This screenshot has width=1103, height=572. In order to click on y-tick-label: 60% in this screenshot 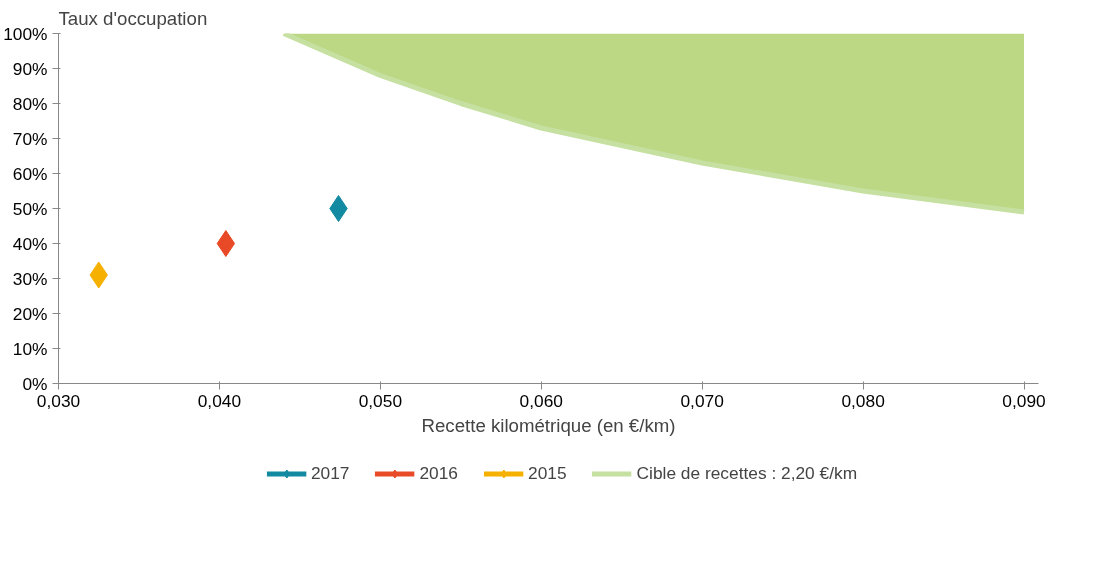, I will do `click(30, 173)`.